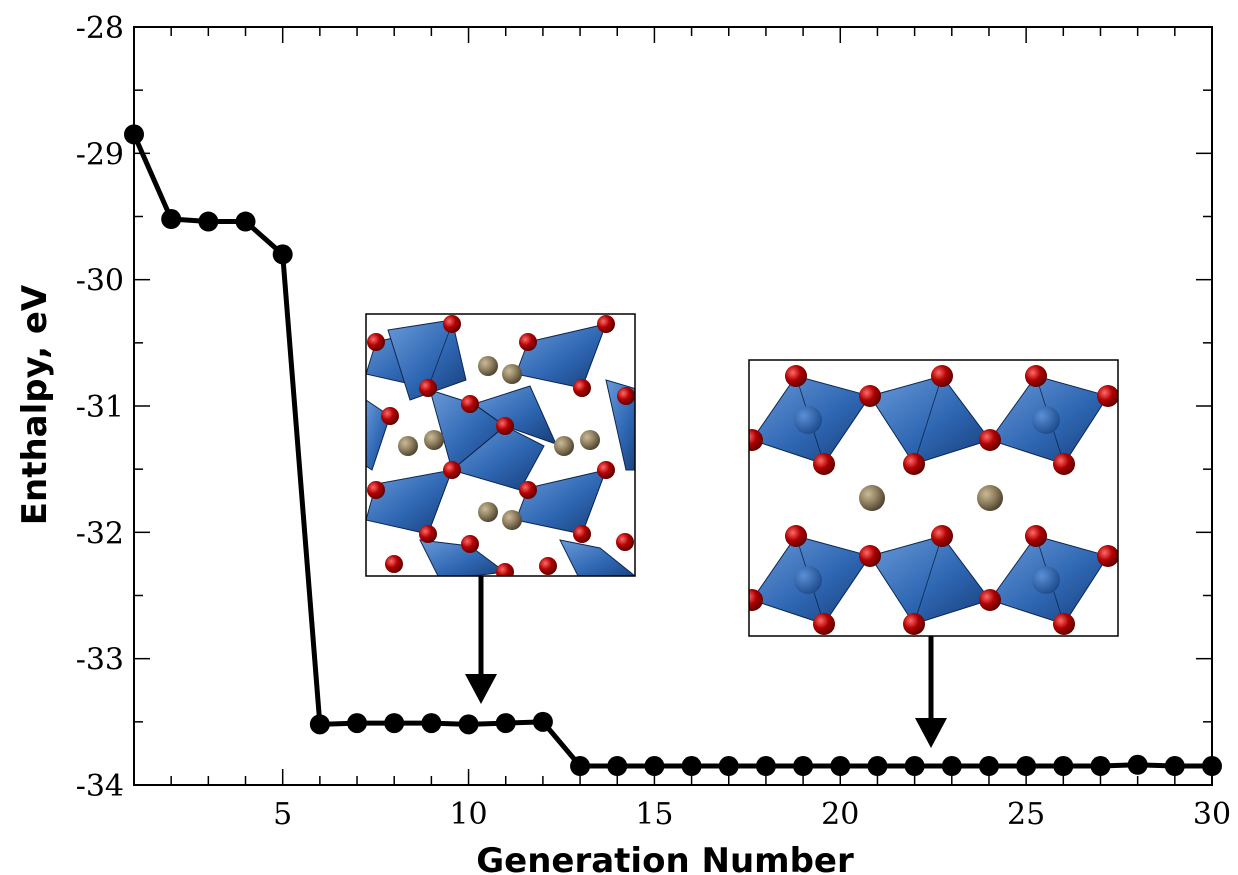  I want to click on x-tick-label: 20, so click(840, 814).